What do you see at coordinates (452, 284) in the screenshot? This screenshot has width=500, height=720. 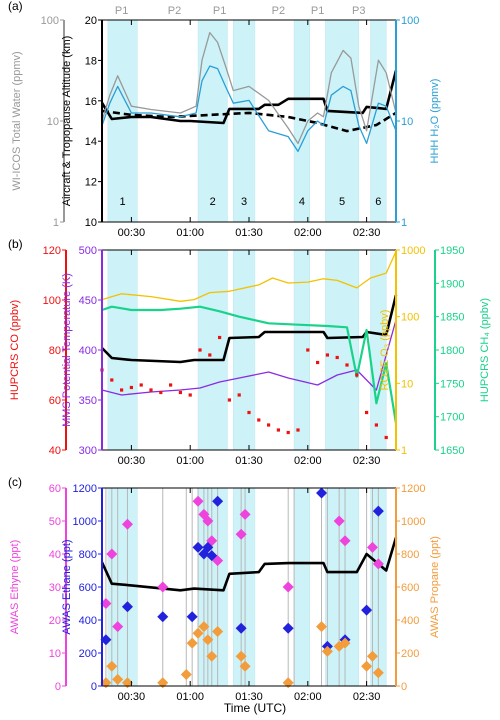 I see `axis-ch4-tick-label-5: 1900` at bounding box center [452, 284].